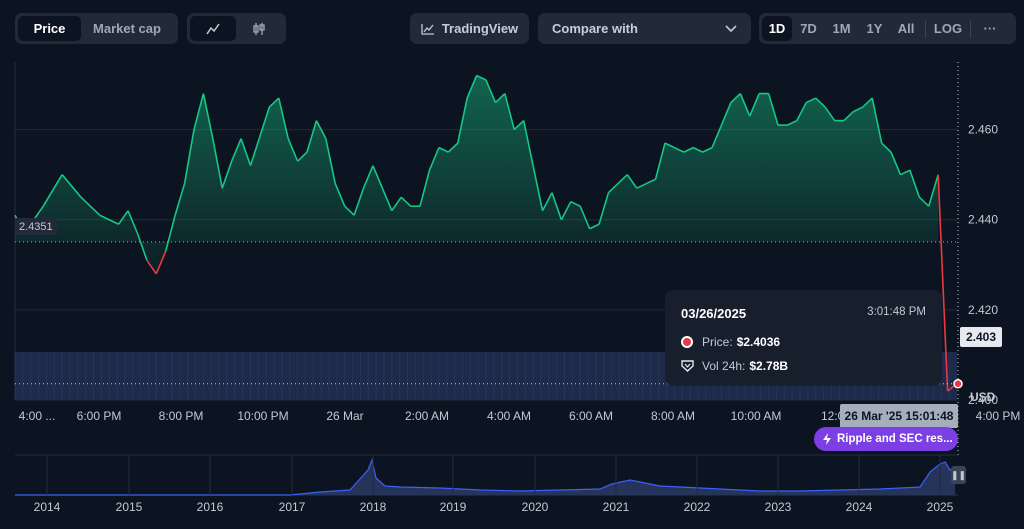 The height and width of the screenshot is (529, 1024). What do you see at coordinates (841, 28) in the screenshot?
I see `range-1m: 1M` at bounding box center [841, 28].